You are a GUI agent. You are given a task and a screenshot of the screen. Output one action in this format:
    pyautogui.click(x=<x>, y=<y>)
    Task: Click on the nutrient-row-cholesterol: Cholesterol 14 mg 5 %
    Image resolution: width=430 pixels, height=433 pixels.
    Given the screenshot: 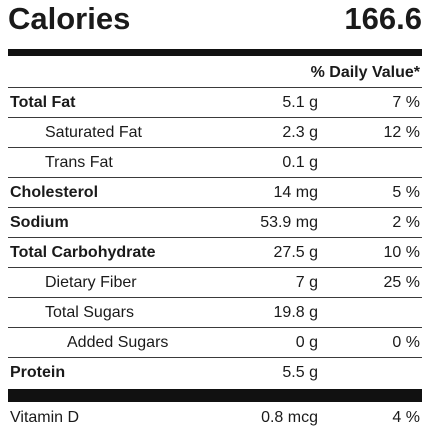 What is the action you would take?
    pyautogui.click(x=215, y=193)
    